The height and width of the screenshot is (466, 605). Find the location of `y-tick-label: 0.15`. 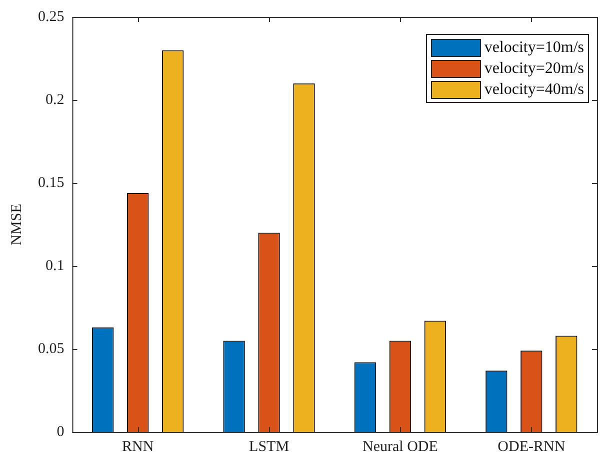

y-tick-label: 0.15 is located at coordinates (51, 182).